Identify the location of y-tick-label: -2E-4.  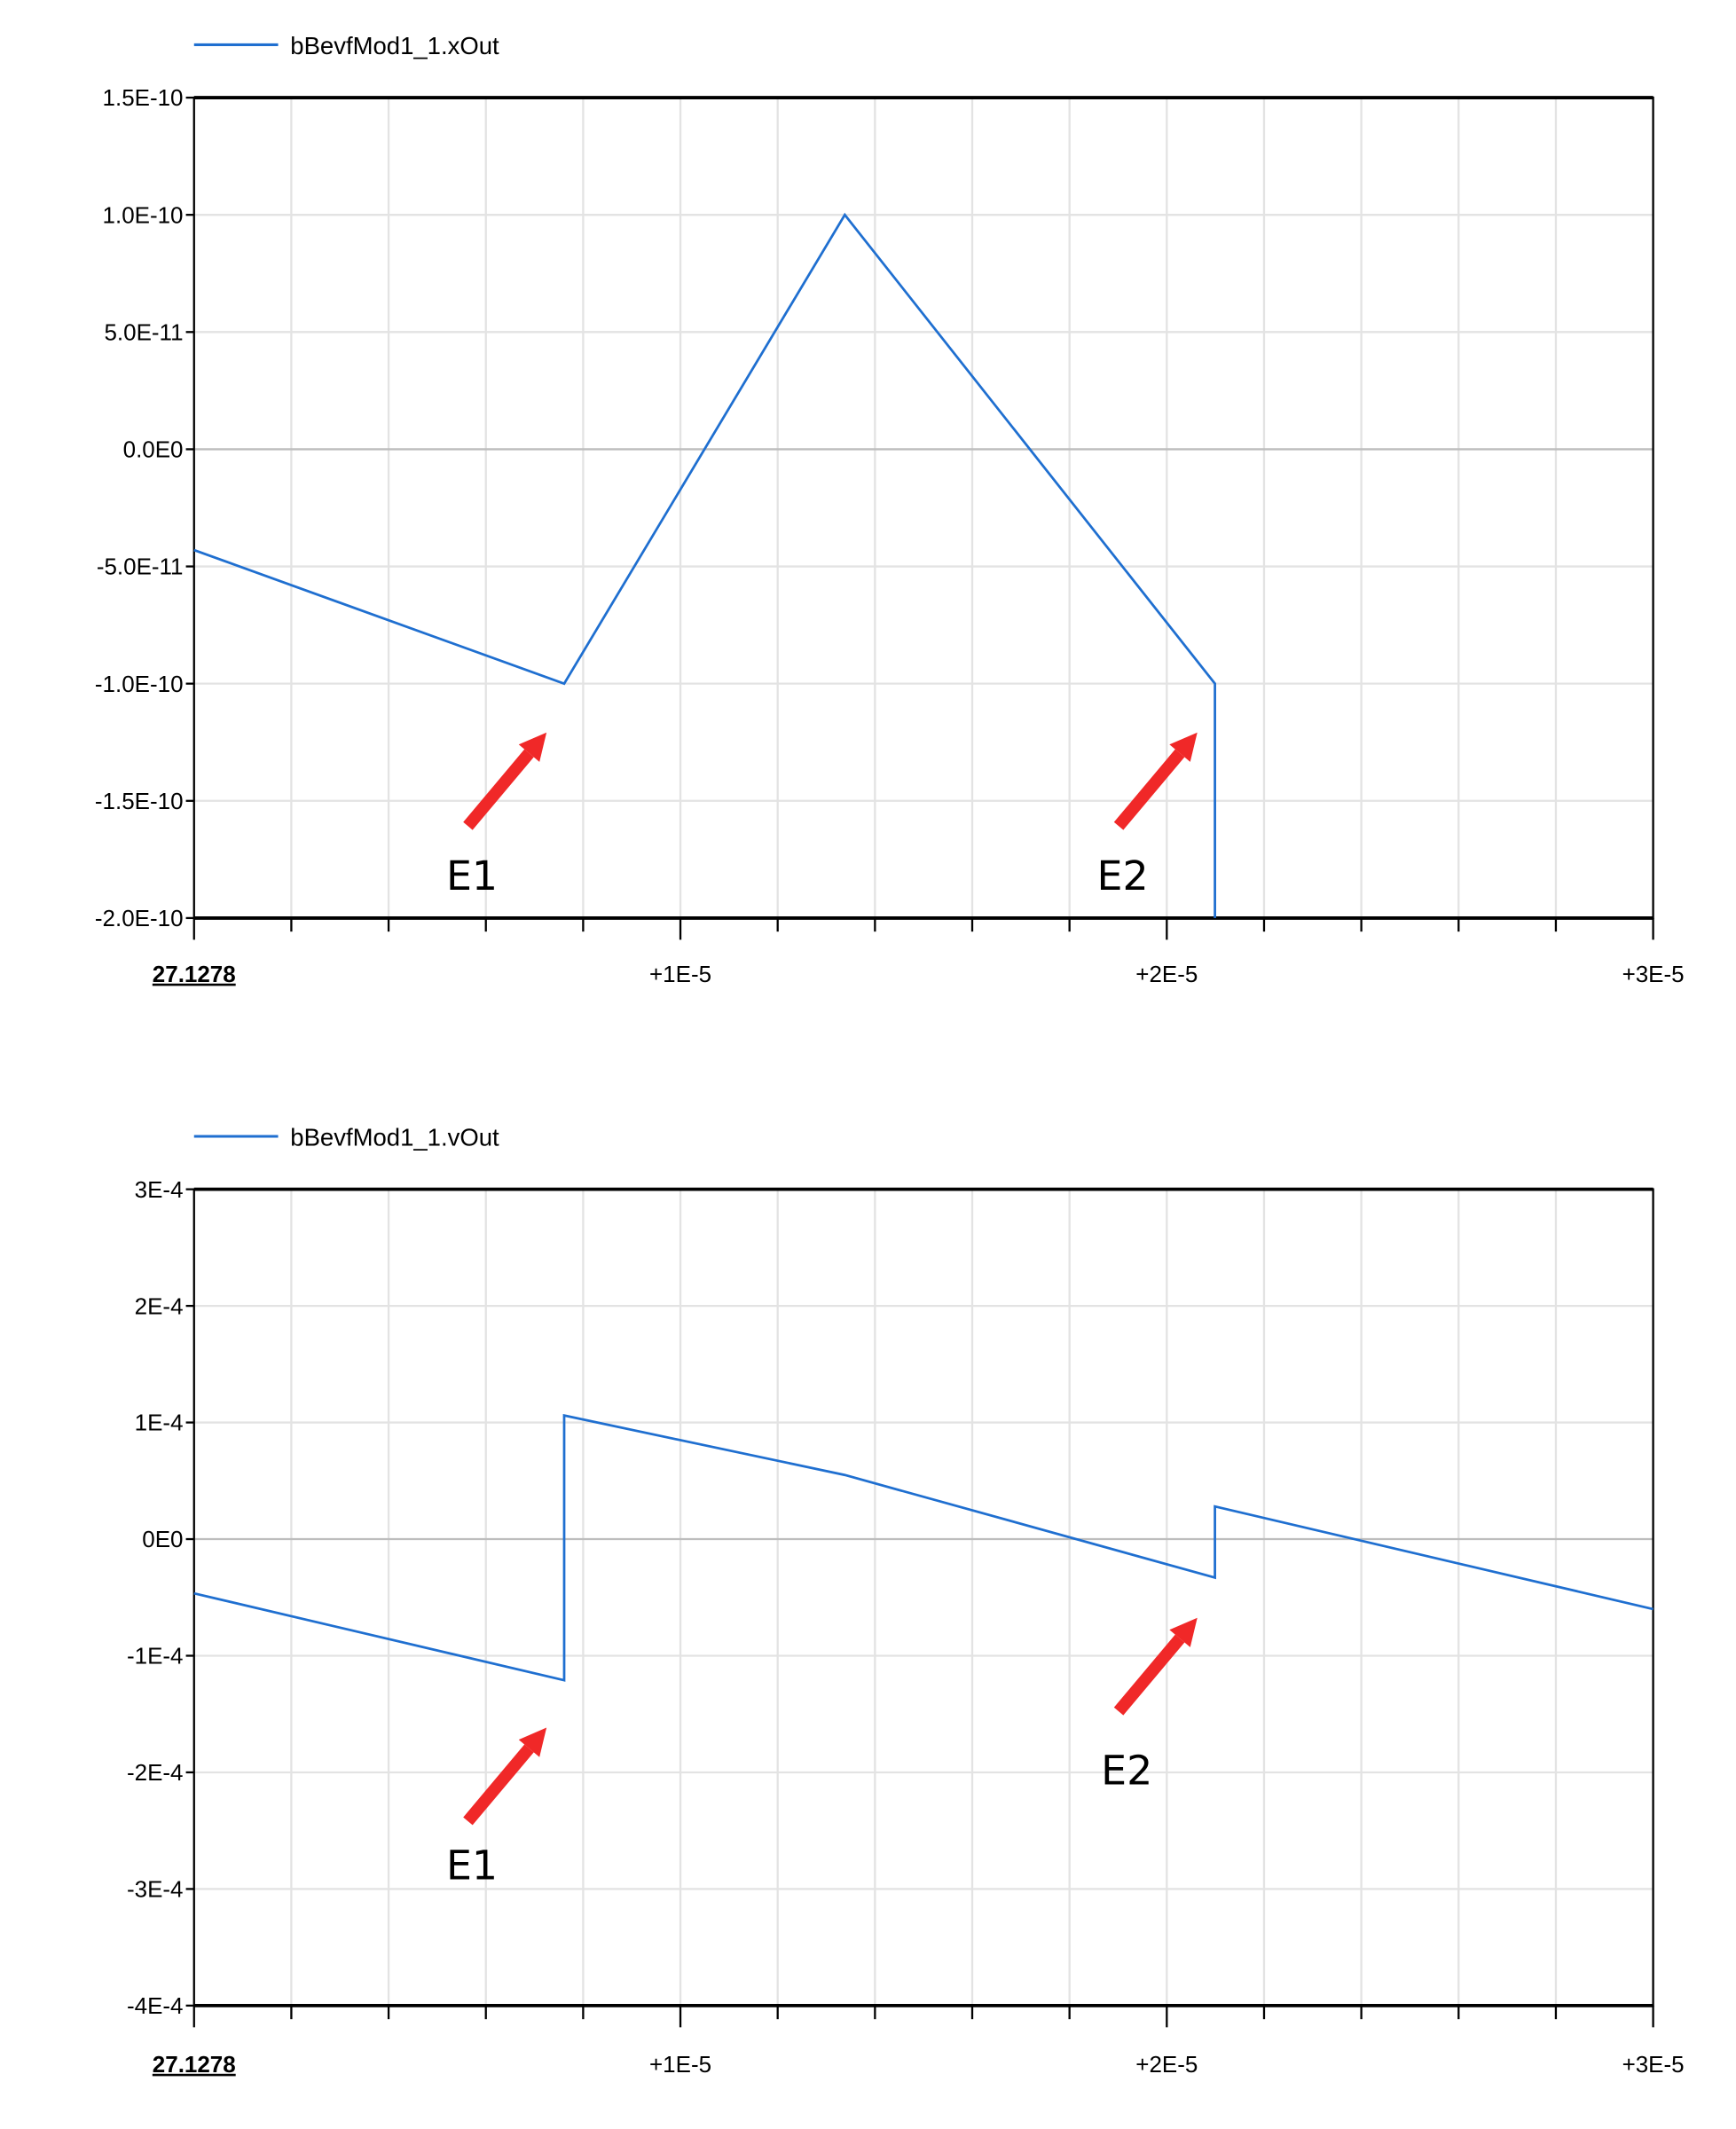
(155, 1773).